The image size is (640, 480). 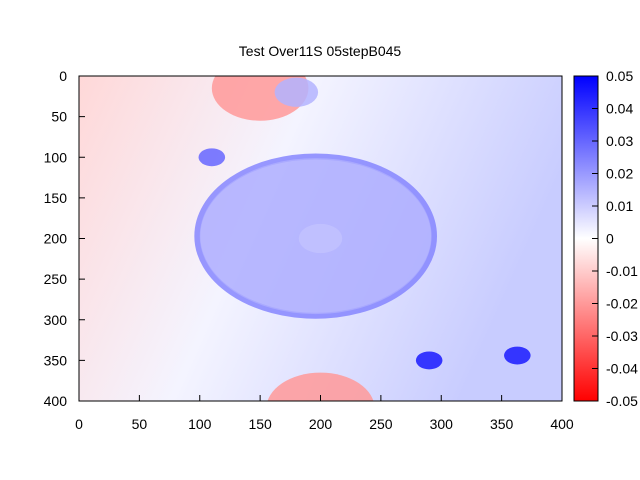 What do you see at coordinates (79, 424) in the screenshot?
I see `x-tick-label: 0` at bounding box center [79, 424].